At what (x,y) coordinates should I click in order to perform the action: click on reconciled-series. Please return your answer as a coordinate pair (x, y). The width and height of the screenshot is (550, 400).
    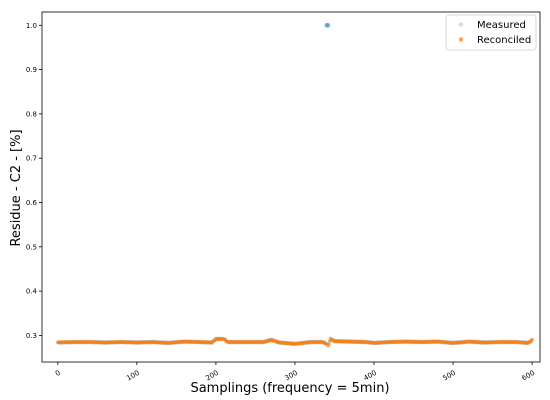
    Looking at the image, I should click on (295, 342).